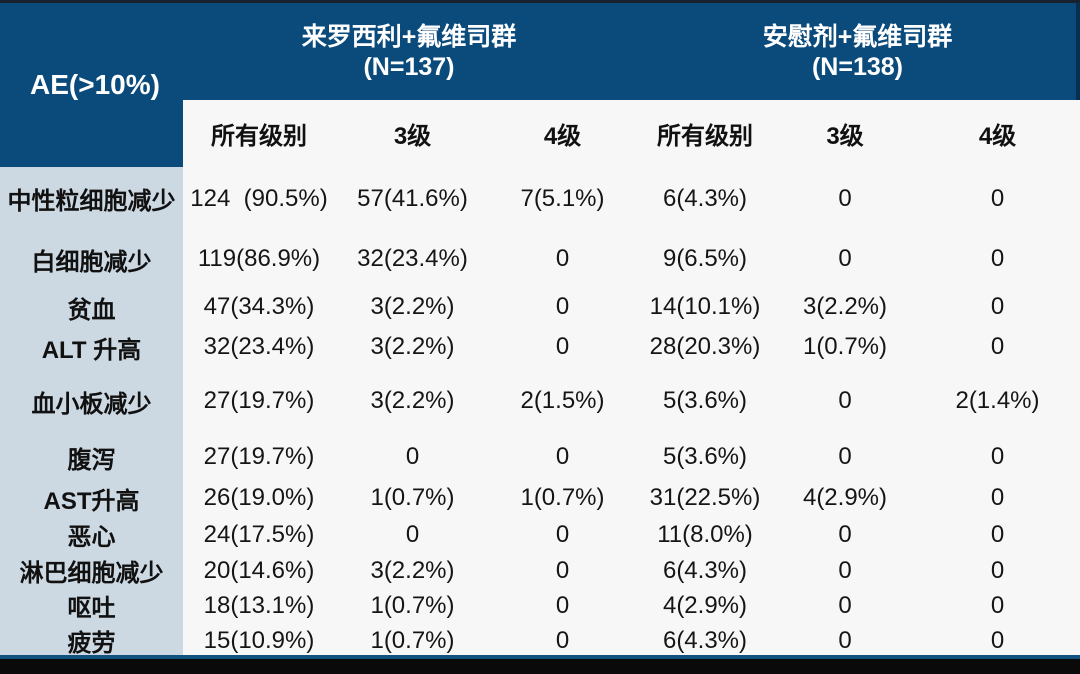 Image resolution: width=1080 pixels, height=674 pixels. I want to click on group-header-treatment-n: (N=137), so click(409, 66).